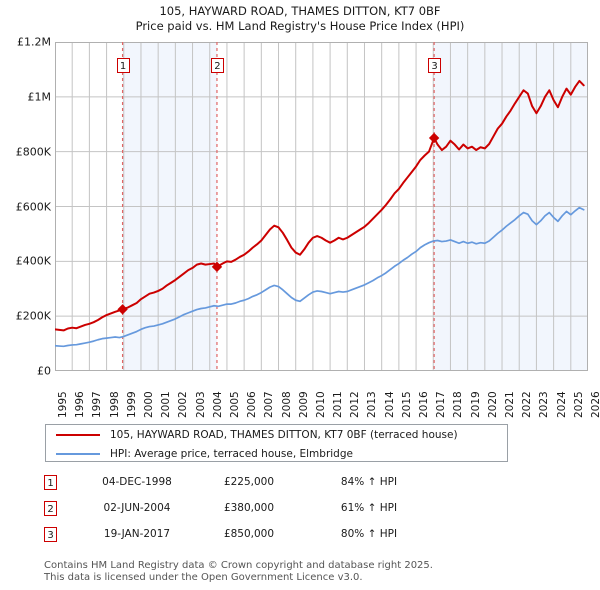 The height and width of the screenshot is (590, 600). I want to click on x-axis-tick-label: 2017, so click(441, 404).